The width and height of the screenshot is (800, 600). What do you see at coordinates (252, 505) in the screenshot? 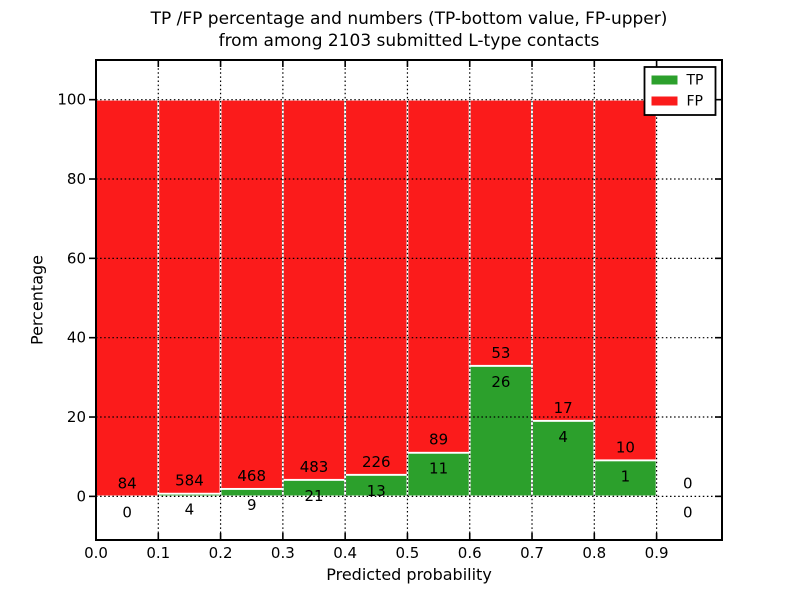
I see `tp-count-label: 9` at bounding box center [252, 505].